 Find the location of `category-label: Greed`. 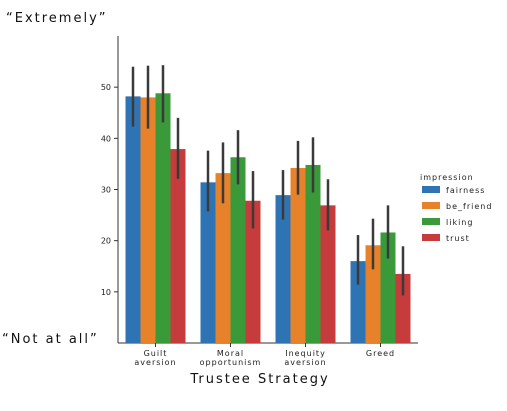

category-label: Greed is located at coordinates (380, 353).